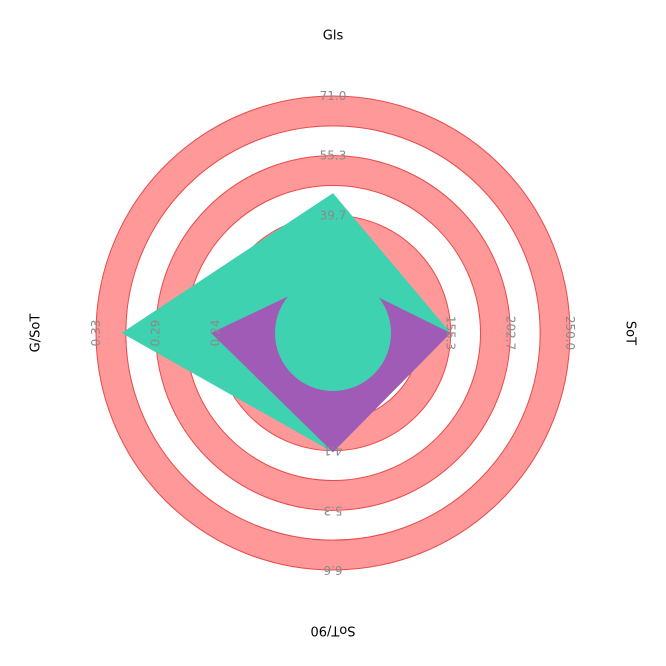 The height and width of the screenshot is (666, 666). What do you see at coordinates (570, 333) in the screenshot?
I see `tick-label: 250.0` at bounding box center [570, 333].